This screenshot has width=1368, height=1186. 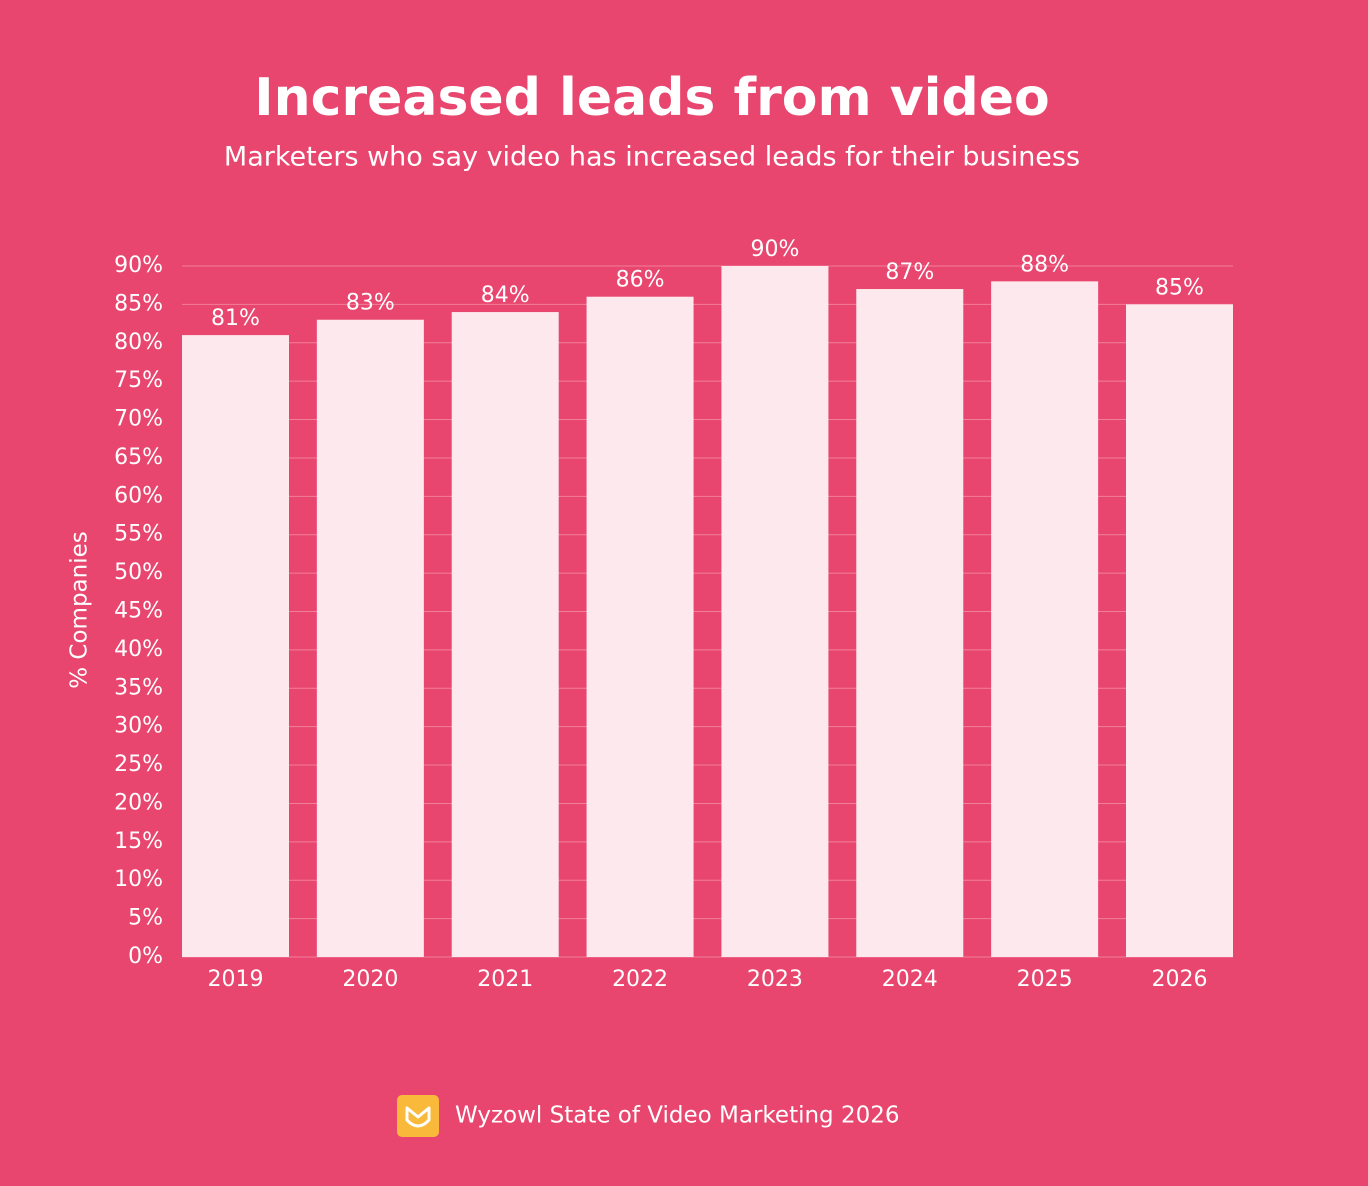 What do you see at coordinates (505, 979) in the screenshot?
I see `x-tick-label: 2021` at bounding box center [505, 979].